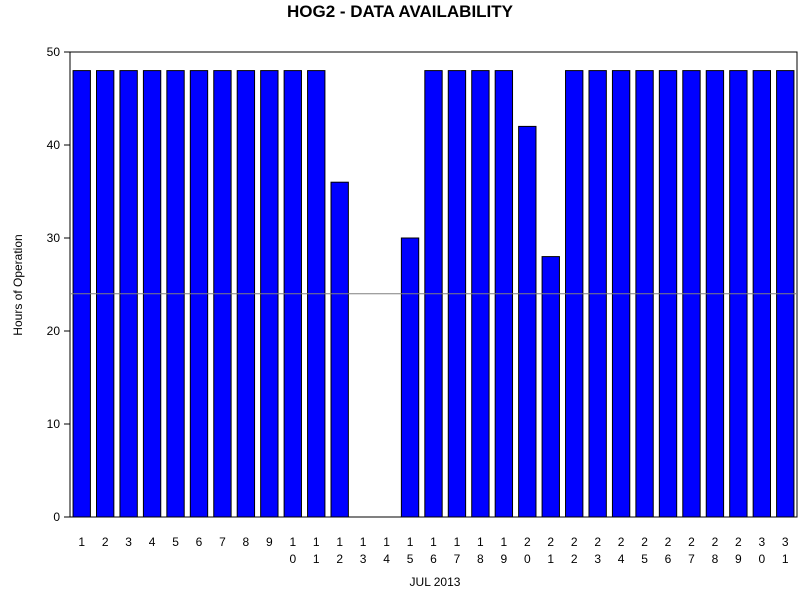  Describe the element at coordinates (54, 52) in the screenshot. I see `y-tick-label: 50` at that location.